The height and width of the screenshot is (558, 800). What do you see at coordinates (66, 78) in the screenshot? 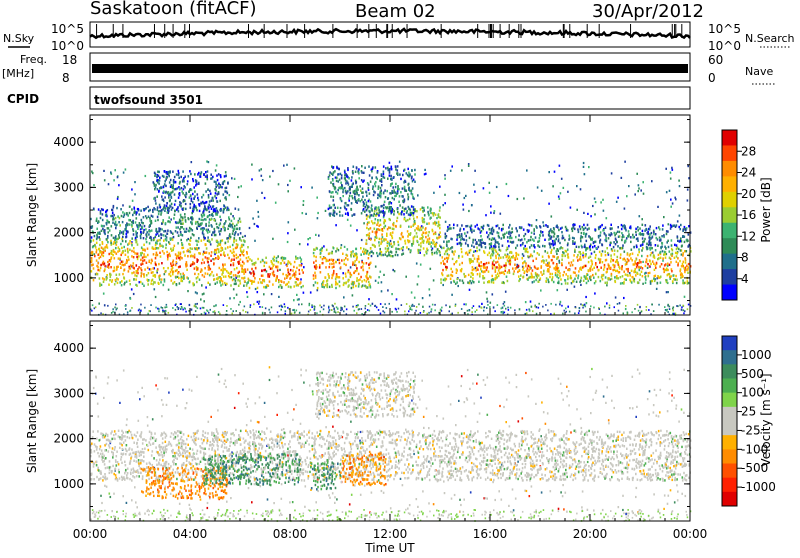
I see `freq-left-tick-bottom: 8` at bounding box center [66, 78].